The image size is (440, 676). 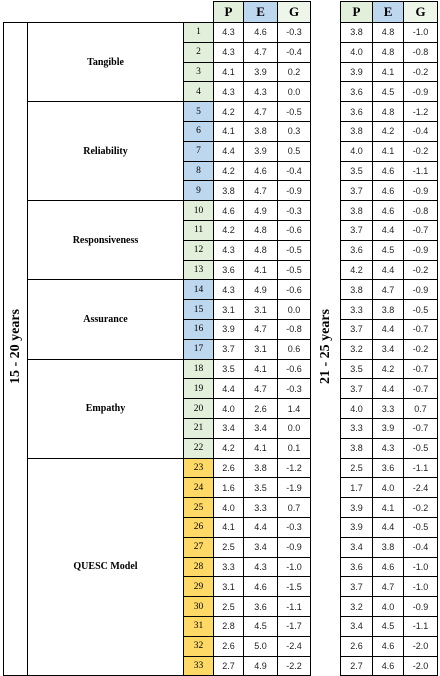 I want to click on value-cell: 3.1, so click(x=261, y=309).